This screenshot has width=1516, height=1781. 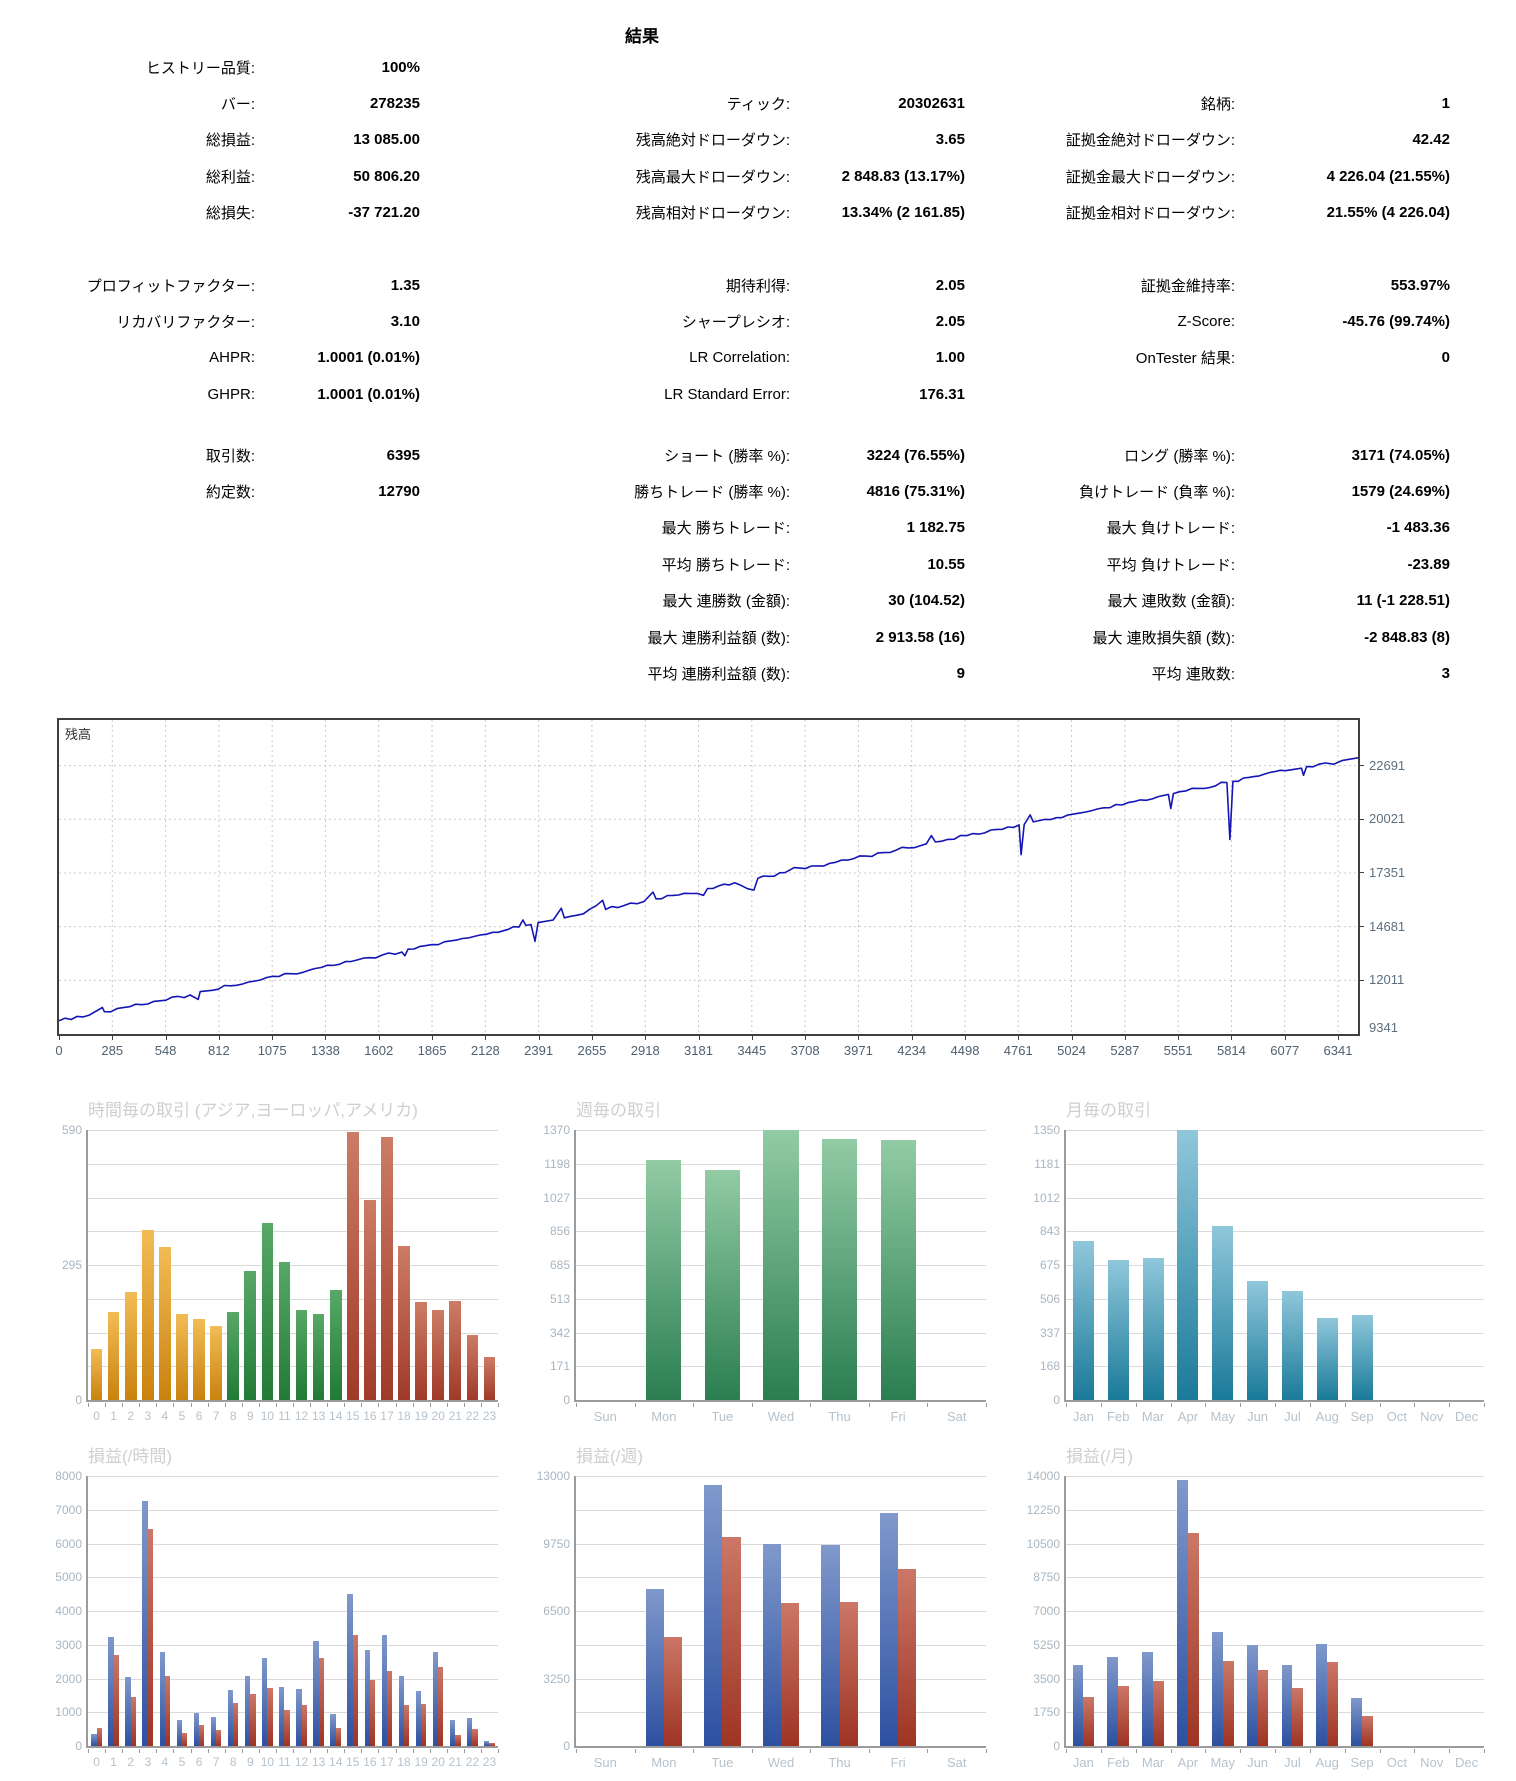 I want to click on chart-y-label: 2000, so click(x=68, y=1678).